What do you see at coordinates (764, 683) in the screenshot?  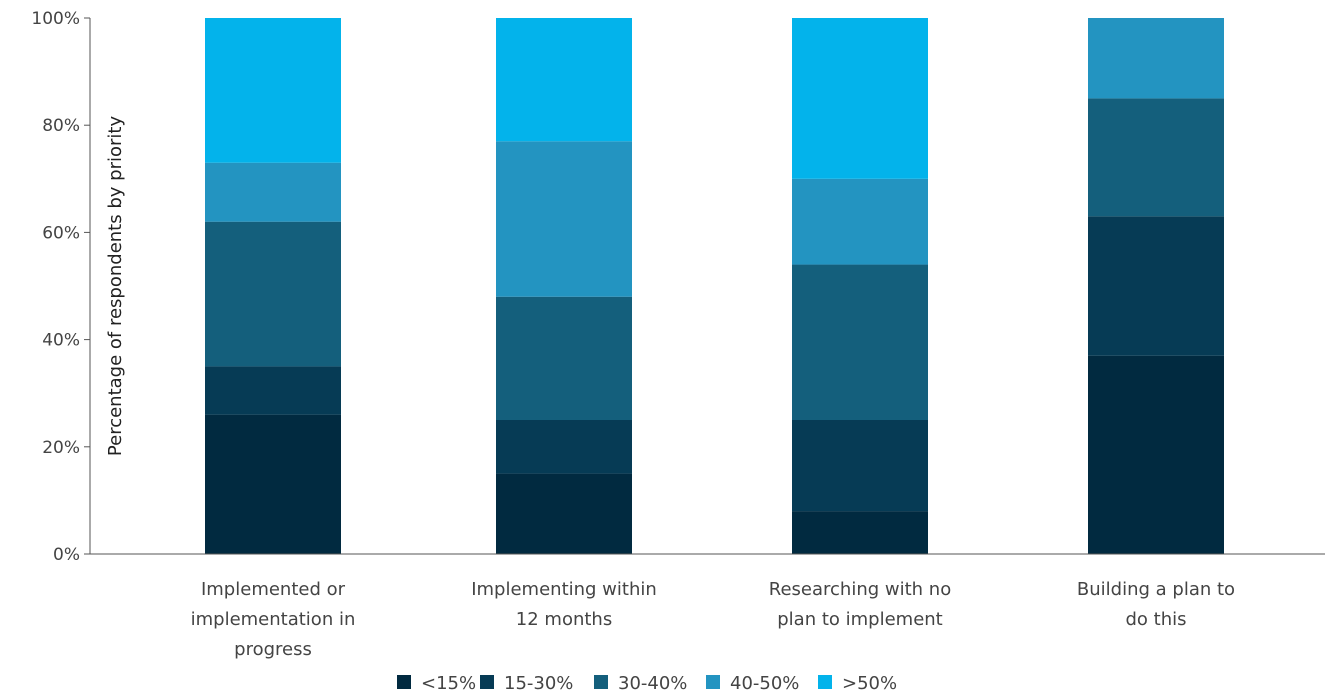 I see `legend-label: 40-50%` at bounding box center [764, 683].